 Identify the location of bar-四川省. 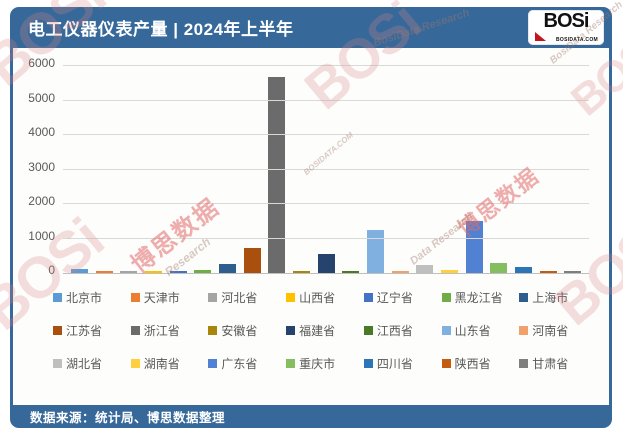
(523, 269).